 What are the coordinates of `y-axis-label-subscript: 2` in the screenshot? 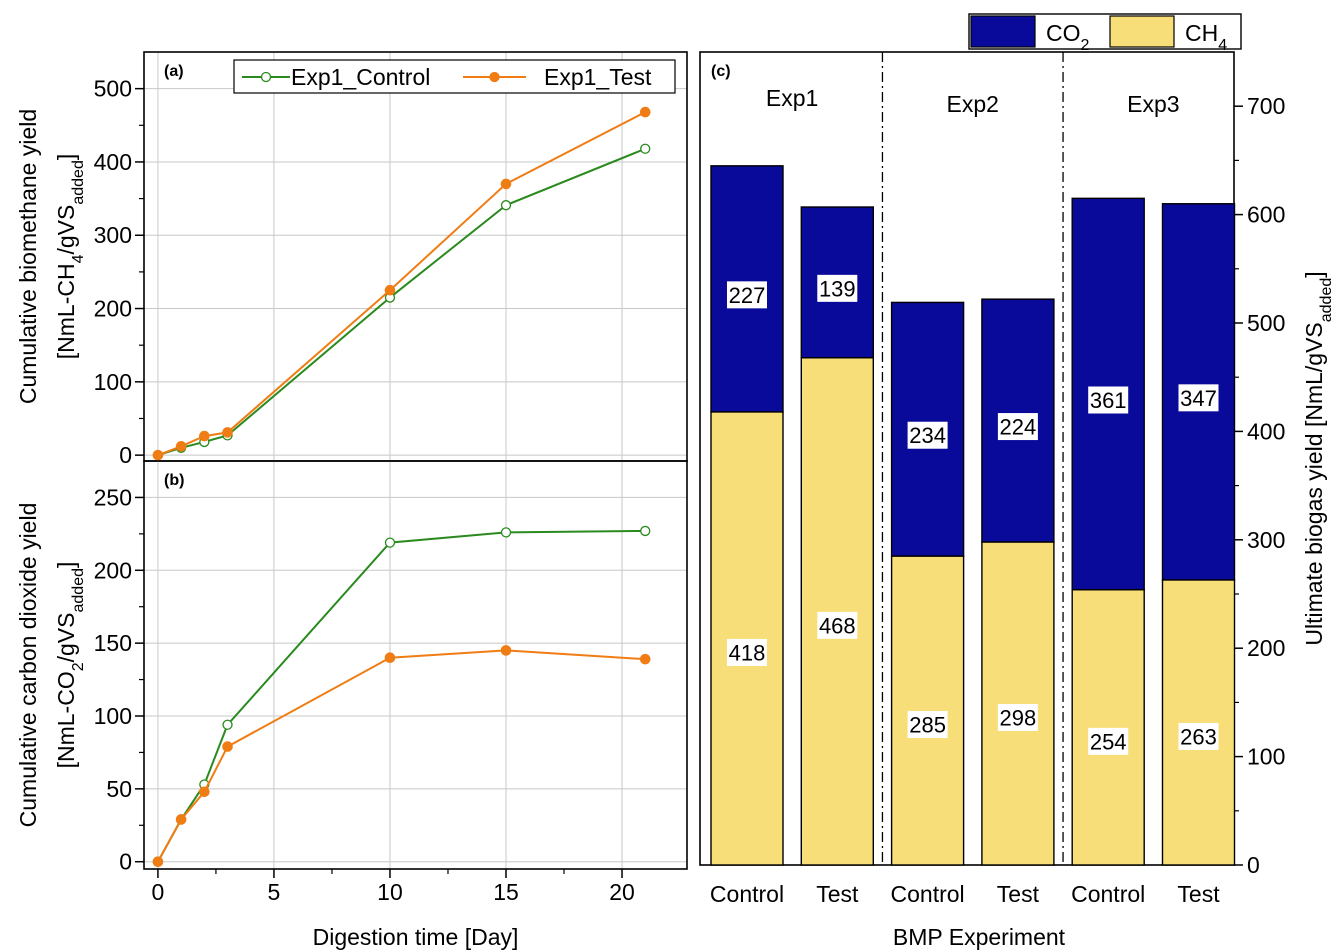 It's located at (78, 666).